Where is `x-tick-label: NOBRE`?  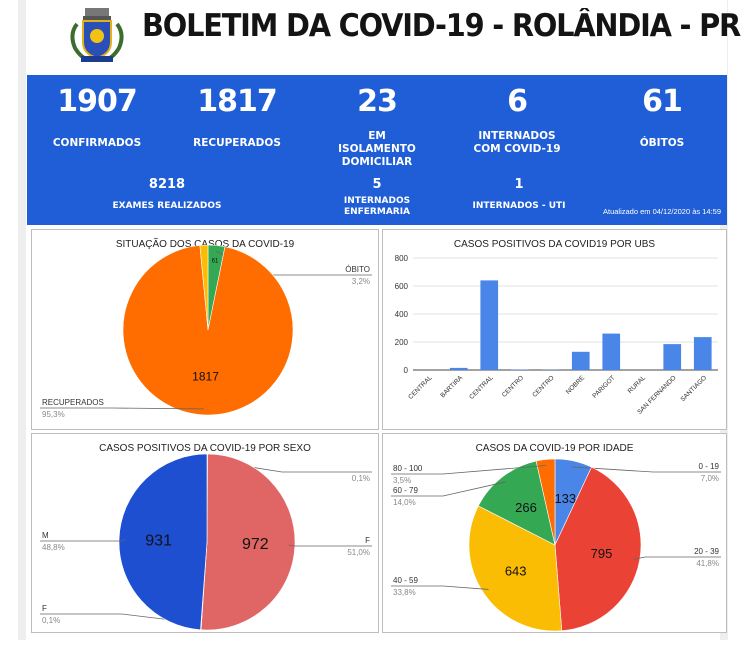 x-tick-label: NOBRE is located at coordinates (576, 385).